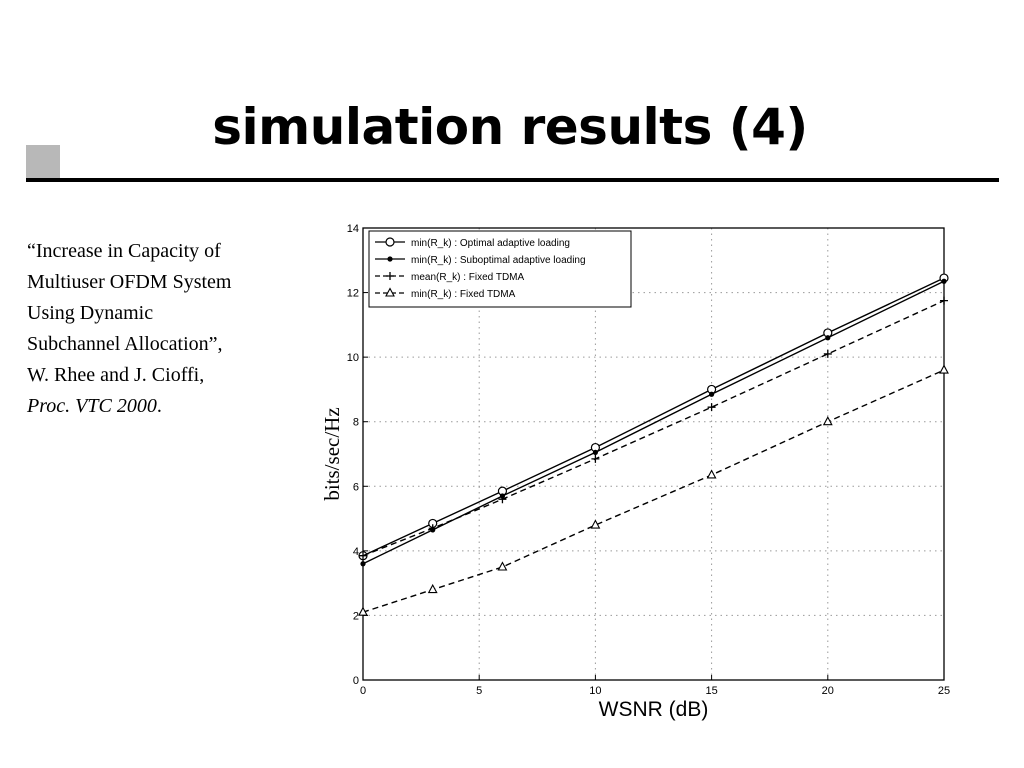 This screenshot has width=1024, height=768. What do you see at coordinates (498, 260) in the screenshot?
I see `legend-label-2: min(R_k) : Suboptimal adaptive loading` at bounding box center [498, 260].